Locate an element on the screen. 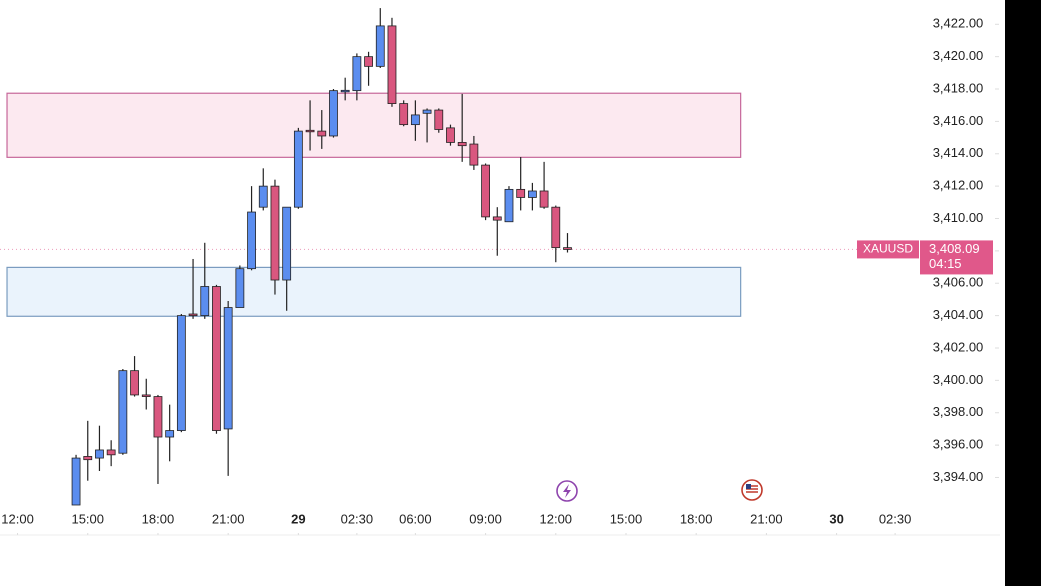  y-tick-label: 3,416.00 is located at coordinates (958, 120).